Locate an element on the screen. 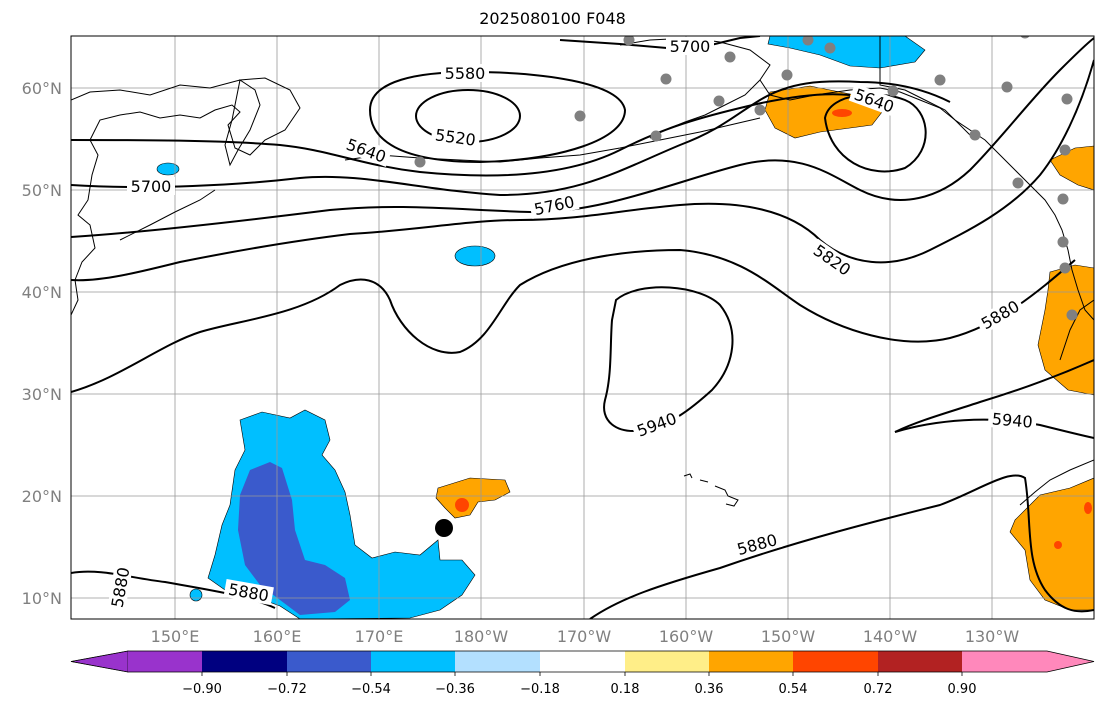 The width and height of the screenshot is (1105, 712). latitude-labels: 60°N 50°N 40°N 30°N 20°N 10°N is located at coordinates (42, 343).